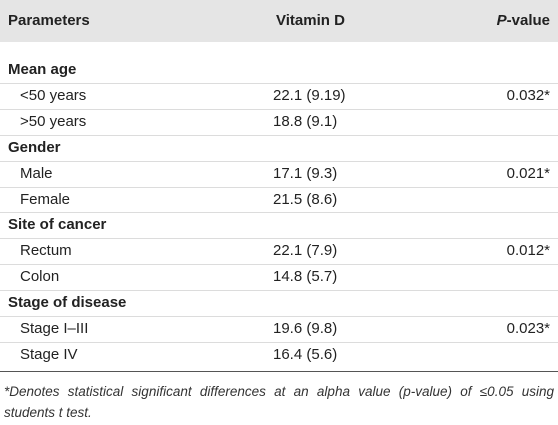 The width and height of the screenshot is (558, 425). Describe the element at coordinates (53, 121) in the screenshot. I see `row-label: >50 years` at that location.